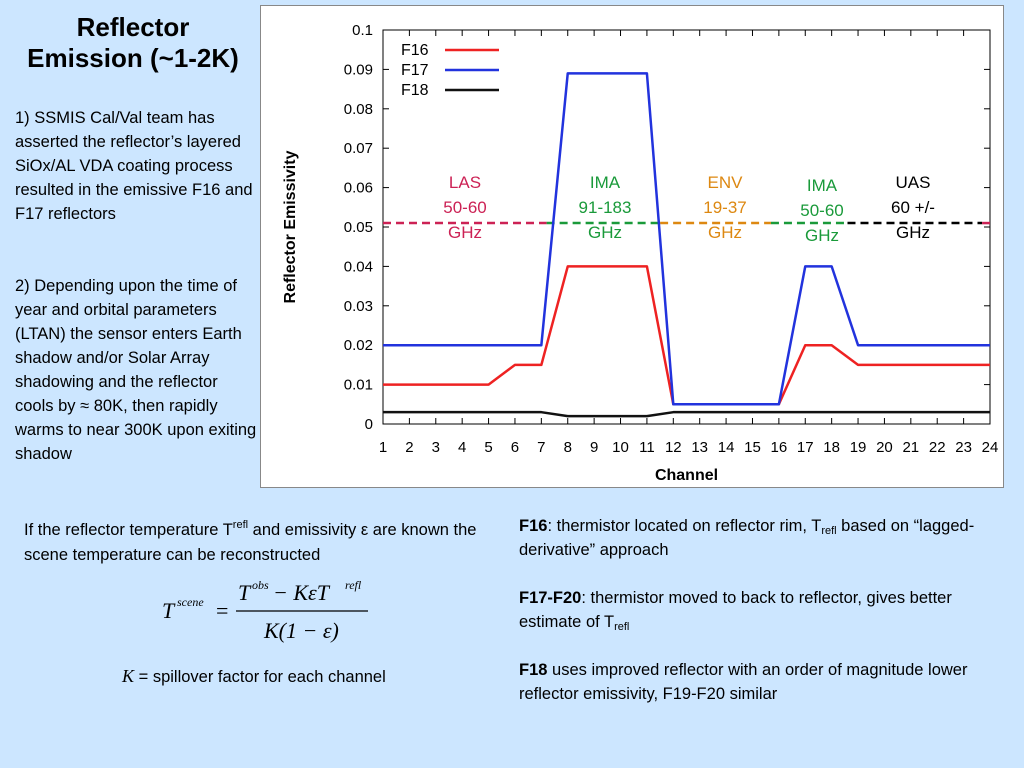 This screenshot has width=1024, height=768. I want to click on x-tick-label: 12, so click(673, 447).